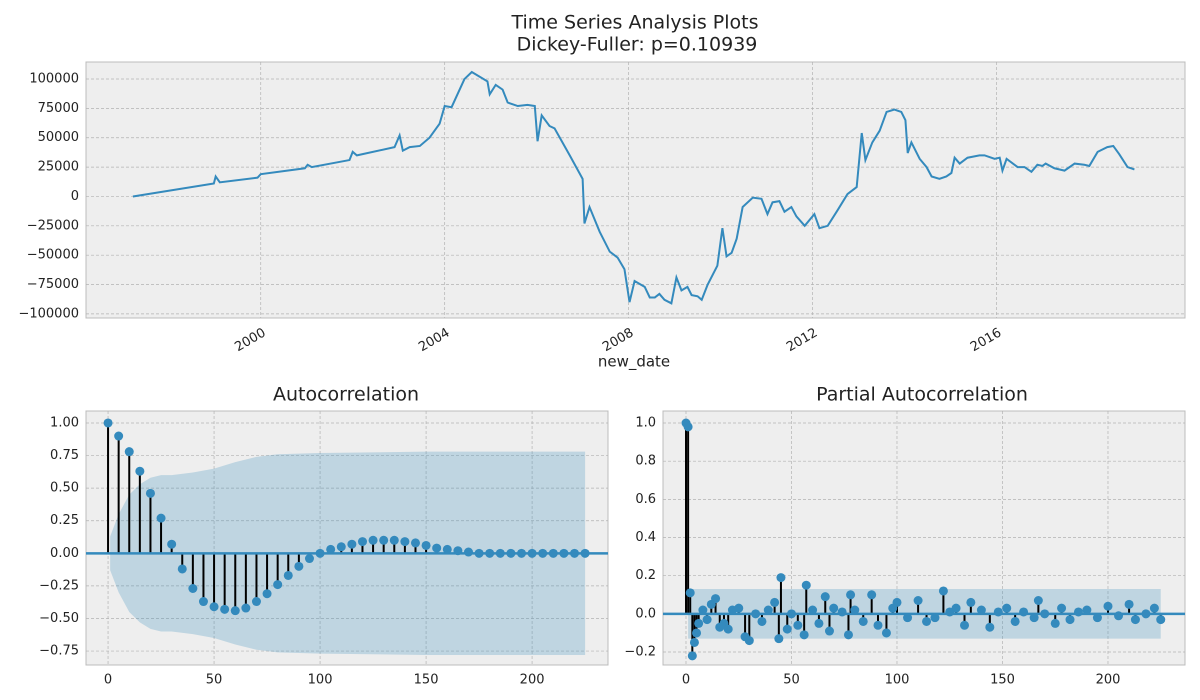 The width and height of the screenshot is (1200, 700). Describe the element at coordinates (634, 23) in the screenshot. I see `chart-title: Time Series Analysis Plots` at that location.